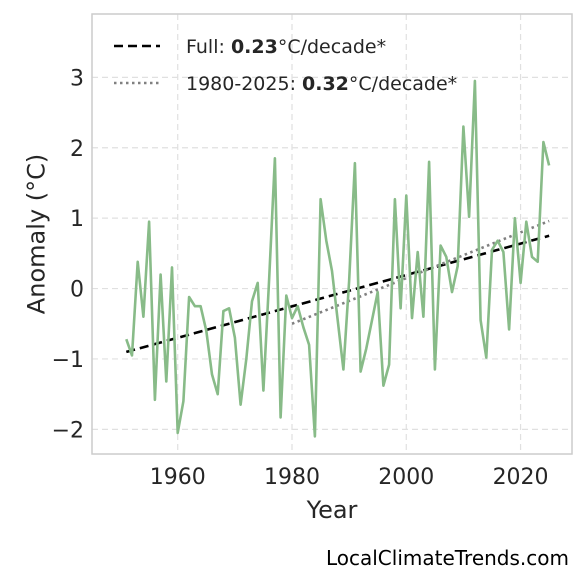 This screenshot has width=585, height=580. I want to click on legend-label: Full: 0.23°C/decade*, so click(286, 47).